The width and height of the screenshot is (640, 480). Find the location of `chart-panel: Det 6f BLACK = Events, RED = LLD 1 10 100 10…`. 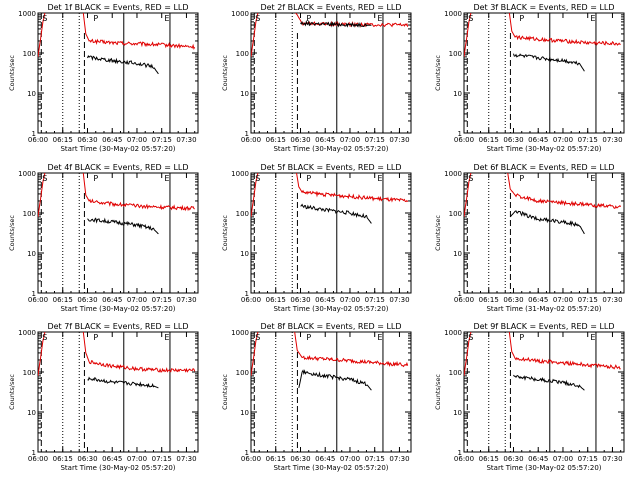

chart-panel: Det 6f BLACK = Events, RED = LLD 1 10 100 10… is located at coordinates (529, 238).